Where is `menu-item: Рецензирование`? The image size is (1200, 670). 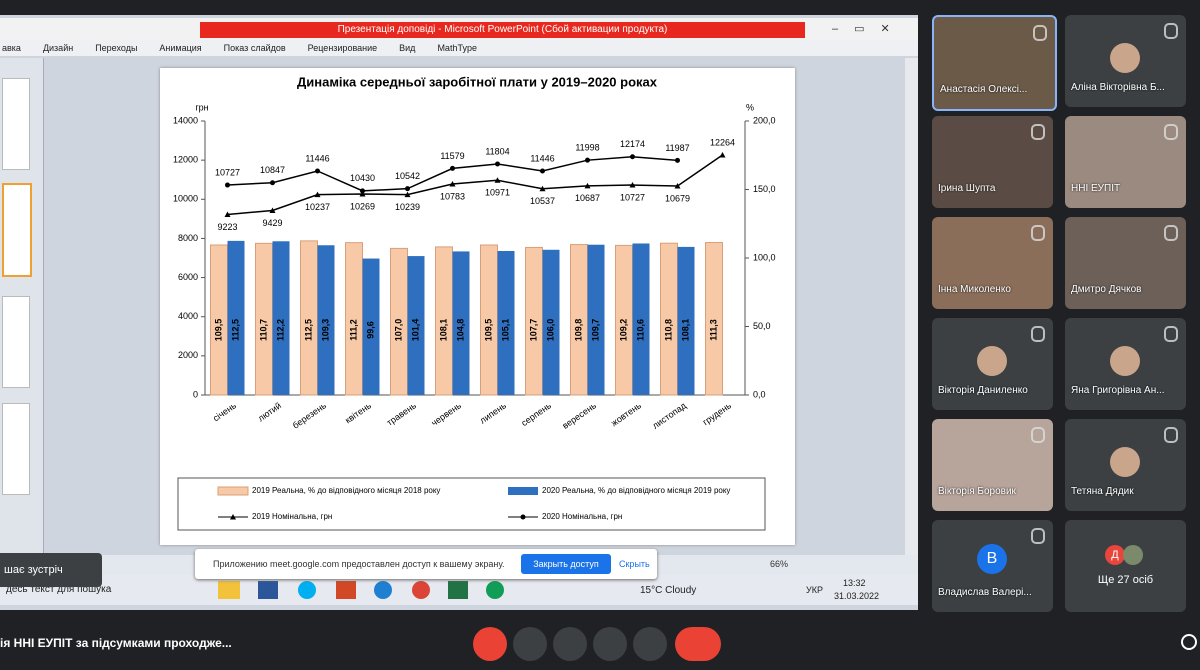
menu-item: Рецензирование is located at coordinates (342, 48).